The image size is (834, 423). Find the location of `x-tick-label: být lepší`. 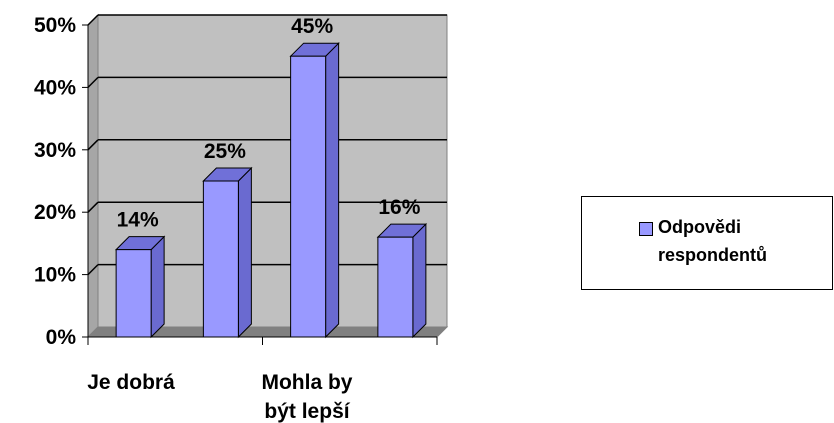

x-tick-label: být lepší is located at coordinates (307, 411).